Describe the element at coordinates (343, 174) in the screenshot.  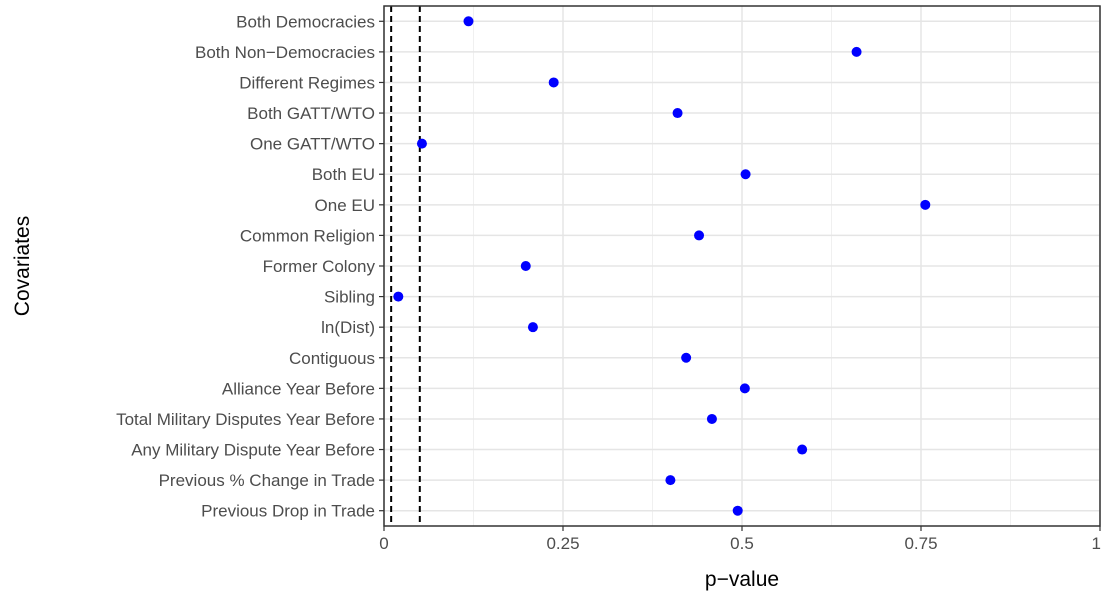
I see `y-tick-label: Both EU` at that location.